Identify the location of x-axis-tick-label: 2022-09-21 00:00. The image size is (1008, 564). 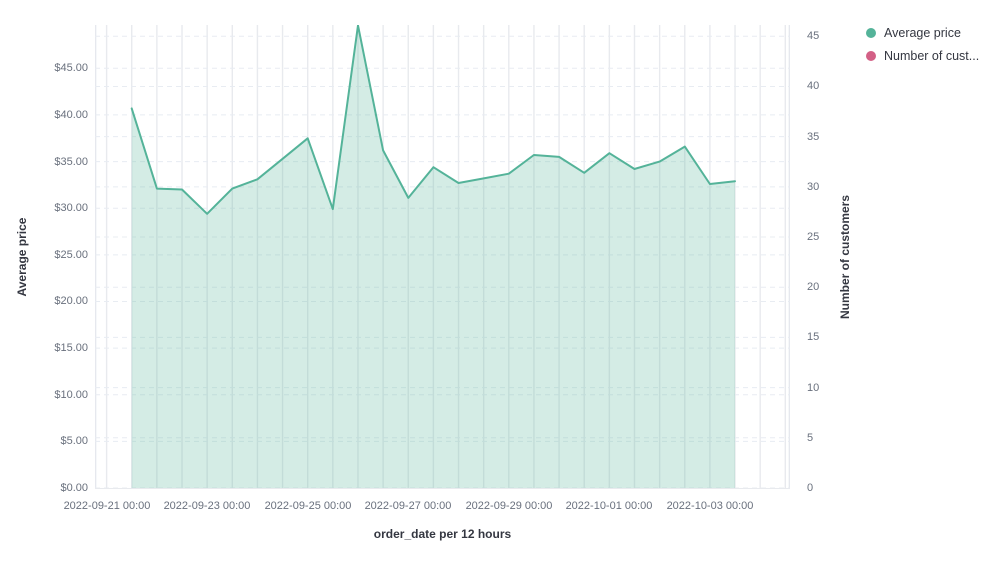
(107, 506).